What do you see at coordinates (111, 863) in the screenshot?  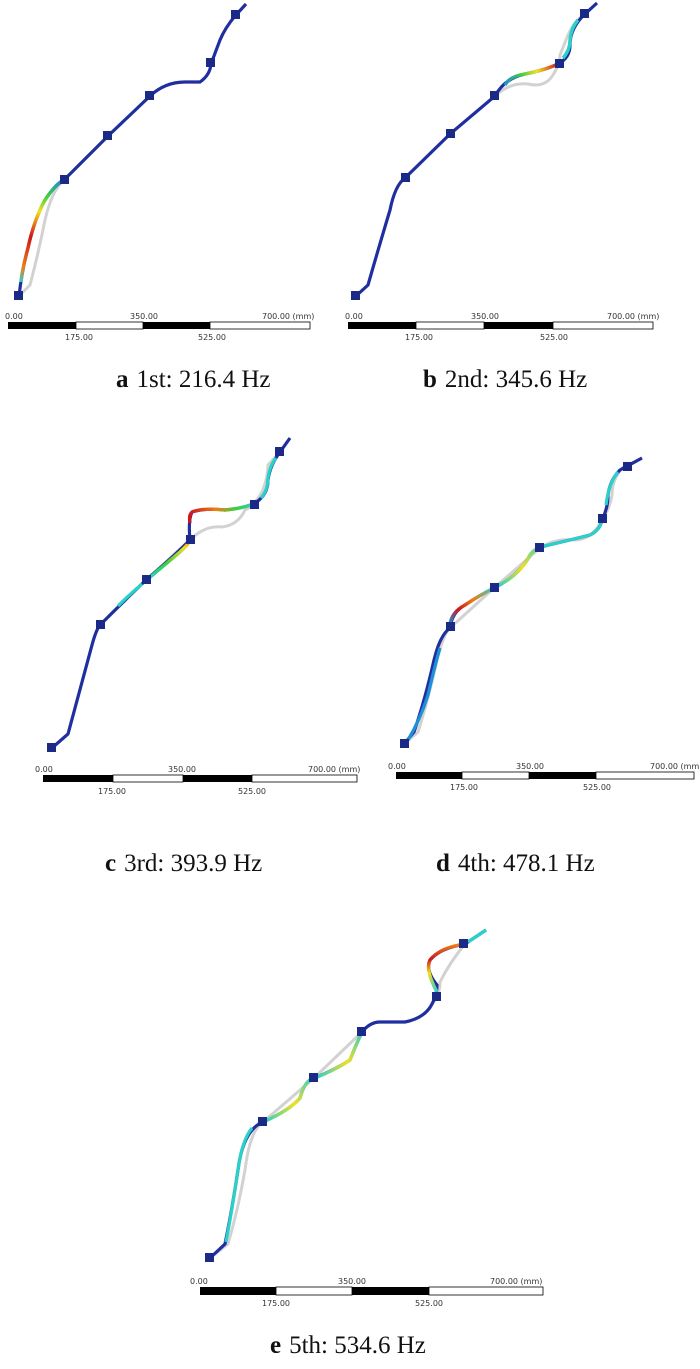 I see `panel-letter: c` at bounding box center [111, 863].